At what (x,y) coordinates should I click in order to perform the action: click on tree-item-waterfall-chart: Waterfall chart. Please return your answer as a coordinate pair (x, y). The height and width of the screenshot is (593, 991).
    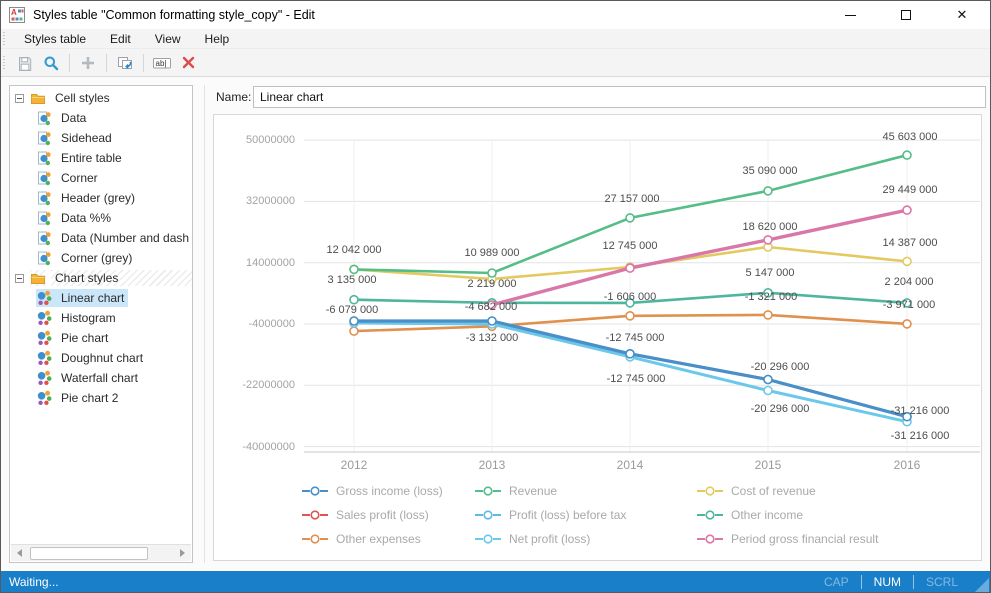
    Looking at the image, I should click on (101, 378).